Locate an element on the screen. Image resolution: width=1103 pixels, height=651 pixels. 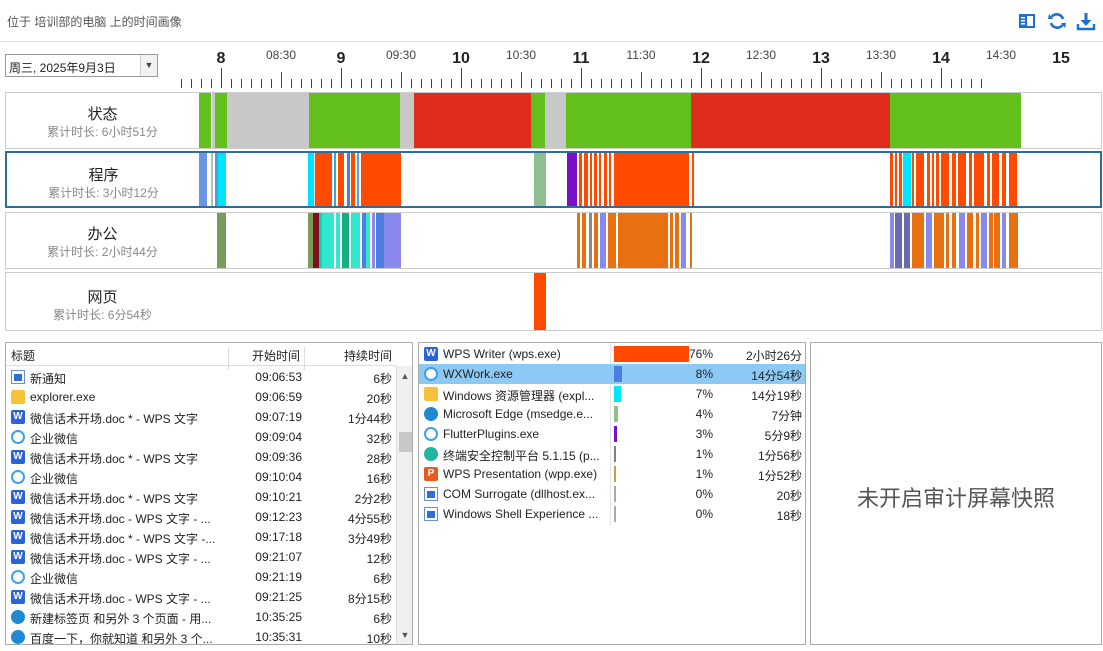
list-item: 终端安全控制平台 5.1.15 (p... 1% 1分56秒 is located at coordinates (612, 454).